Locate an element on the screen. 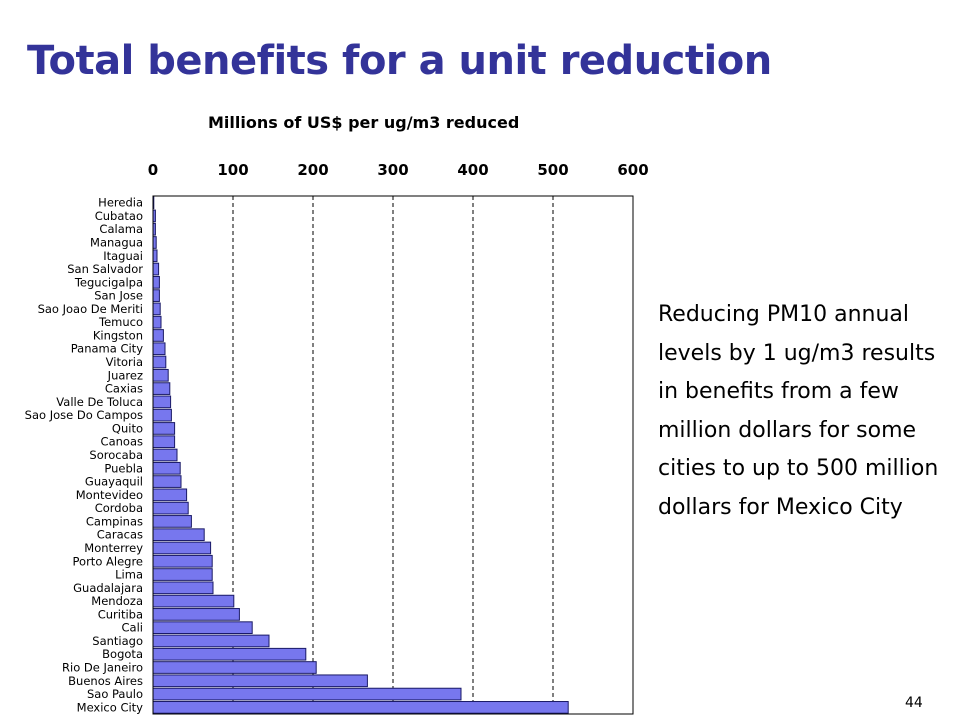 Image resolution: width=960 pixels, height=720 pixels. y-tick-label: Temuco is located at coordinates (120, 322).